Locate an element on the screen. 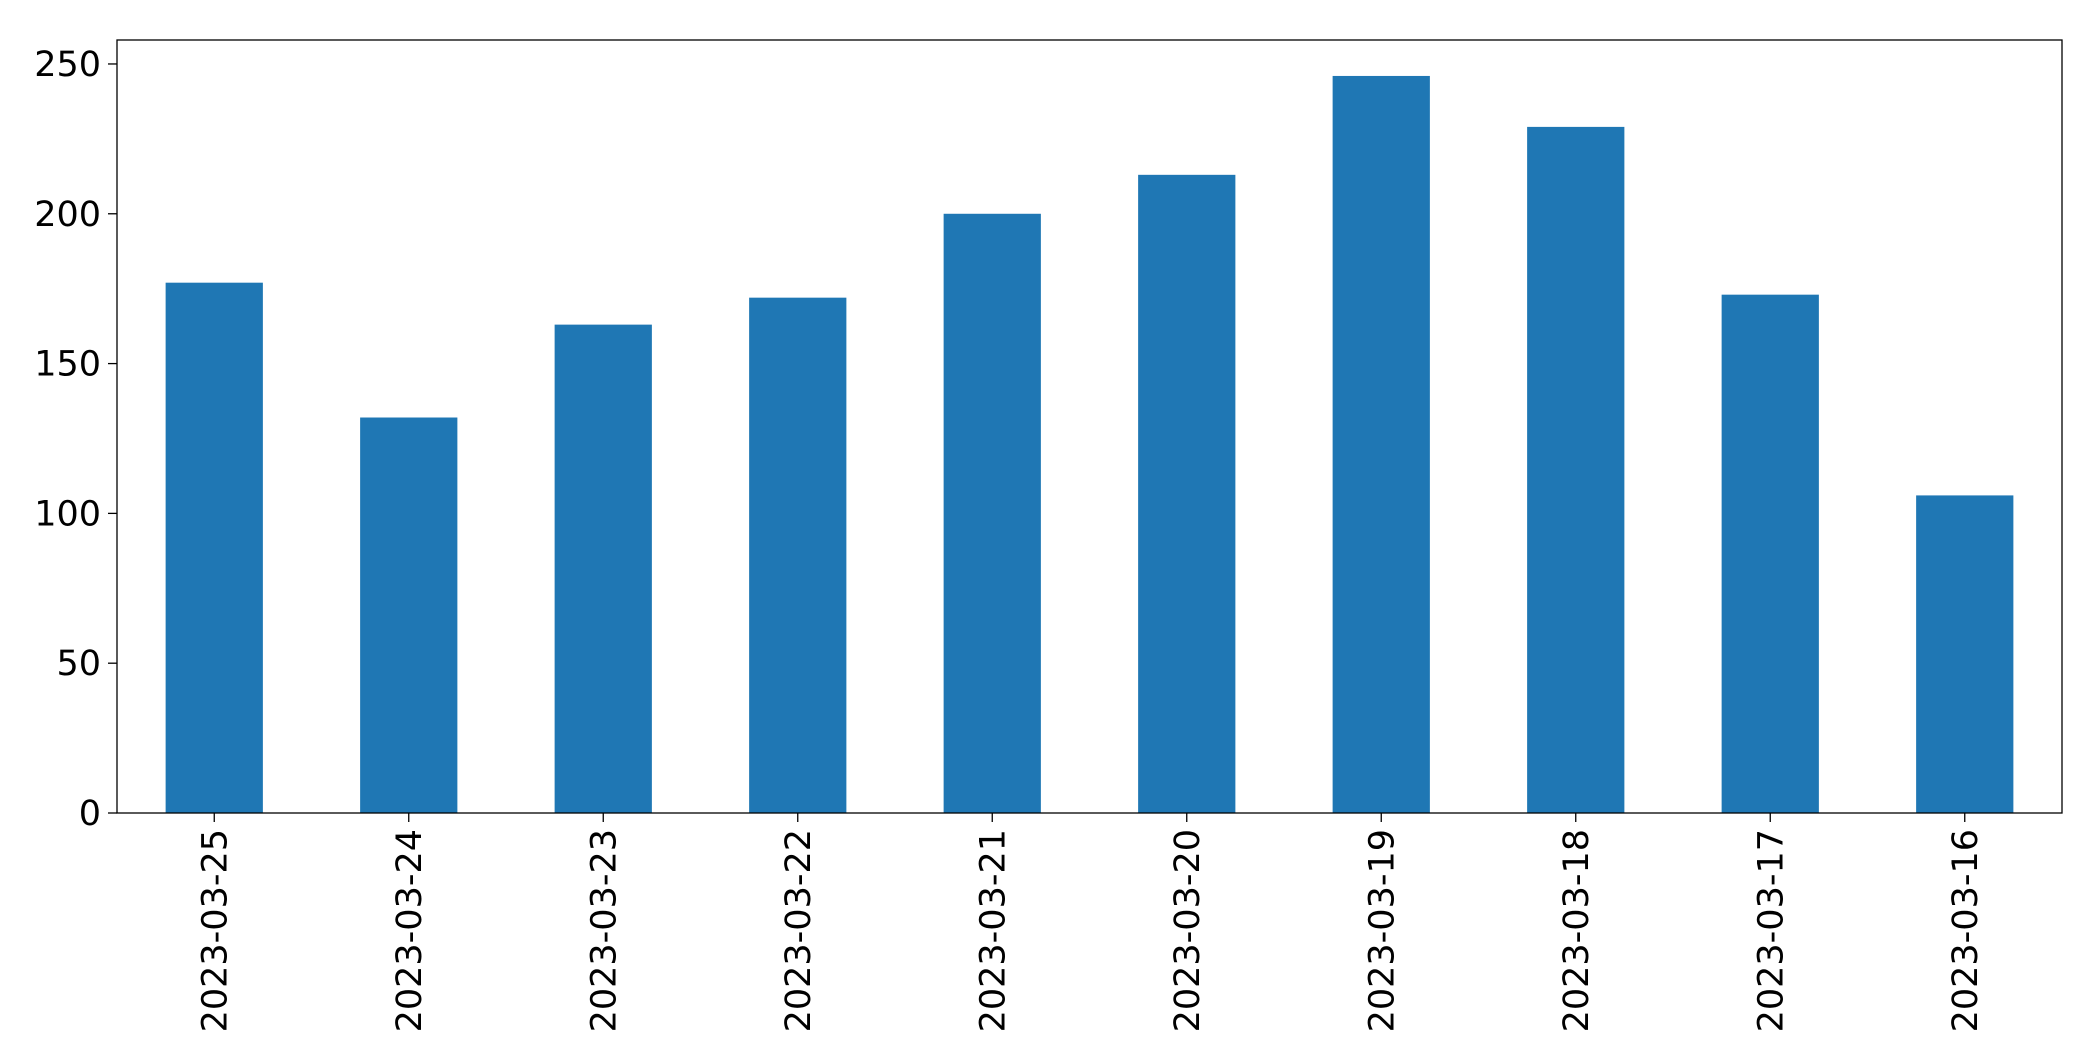 The height and width of the screenshot is (1061, 2093). y-tick-label: 250 is located at coordinates (67, 65).